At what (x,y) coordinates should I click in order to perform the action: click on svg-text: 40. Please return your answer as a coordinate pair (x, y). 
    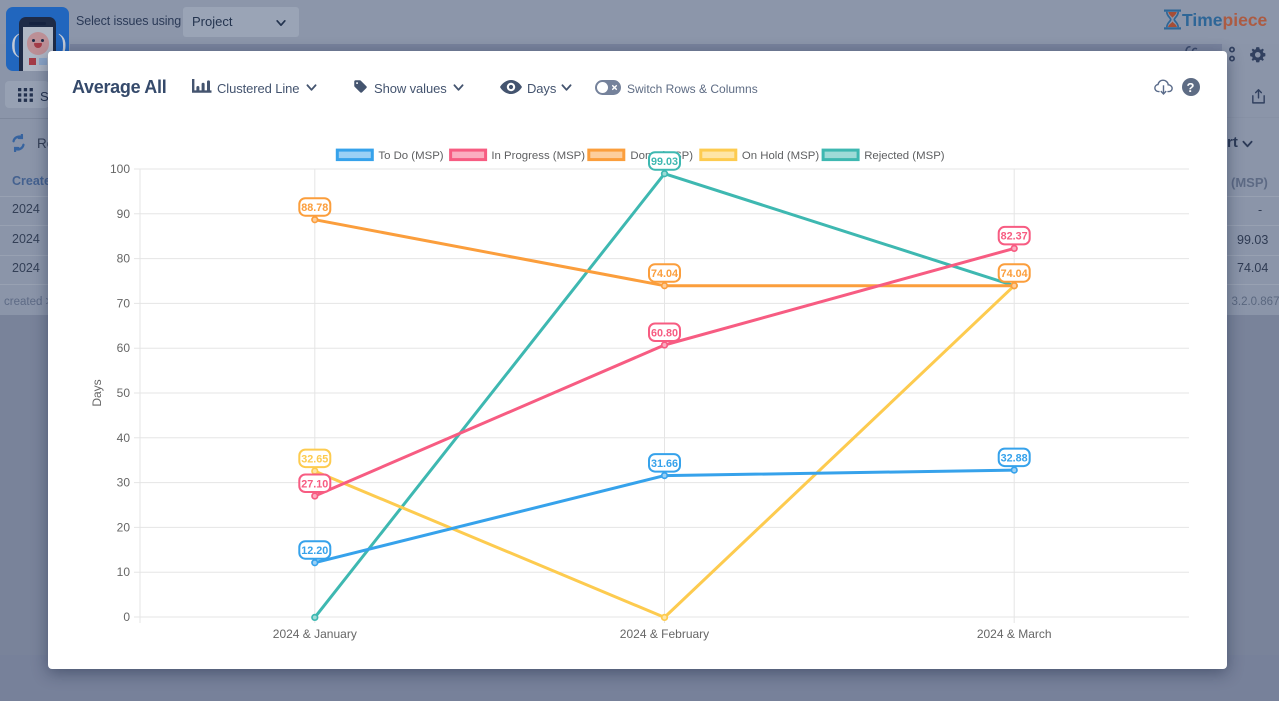
    Looking at the image, I should click on (124, 438).